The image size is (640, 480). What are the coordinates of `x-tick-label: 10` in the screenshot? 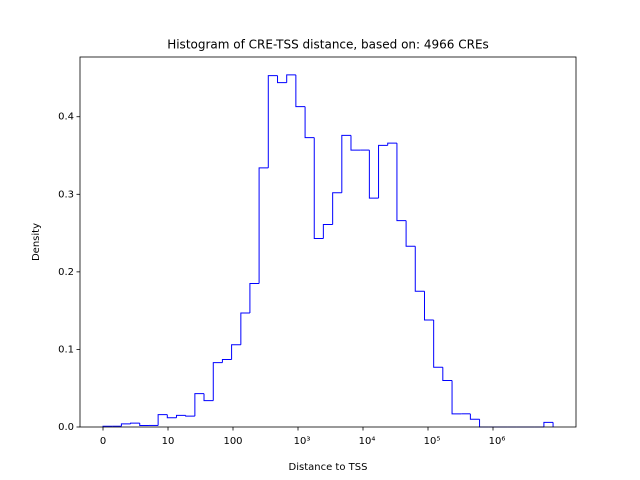 It's located at (168, 441).